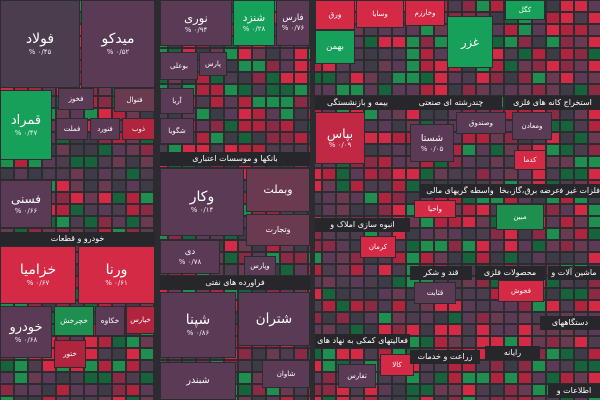 The image size is (600, 400). What do you see at coordinates (40, 44) in the screenshot?
I see `stock-tile: فولاد ۰/۴۵ %` at bounding box center [40, 44].